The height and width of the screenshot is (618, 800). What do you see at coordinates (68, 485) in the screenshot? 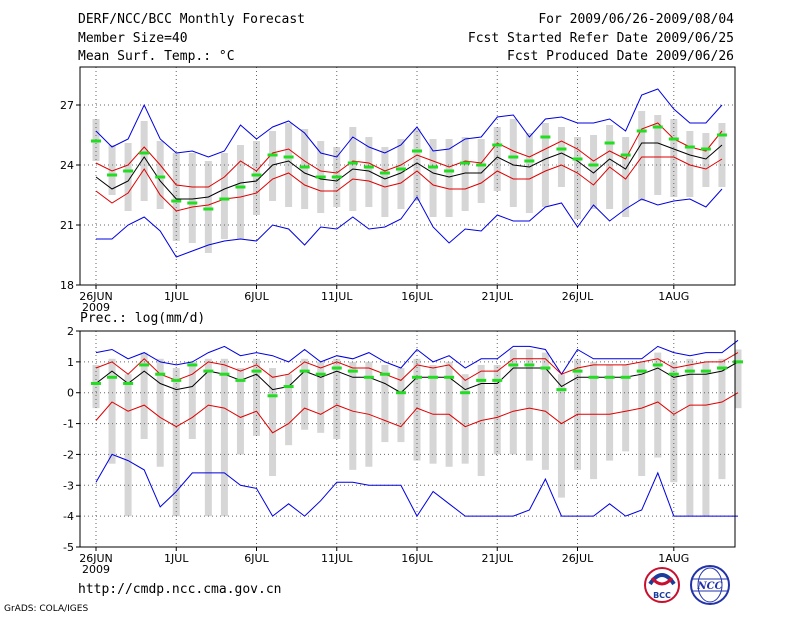
I see `y-tick-label: -3` at bounding box center [68, 485].